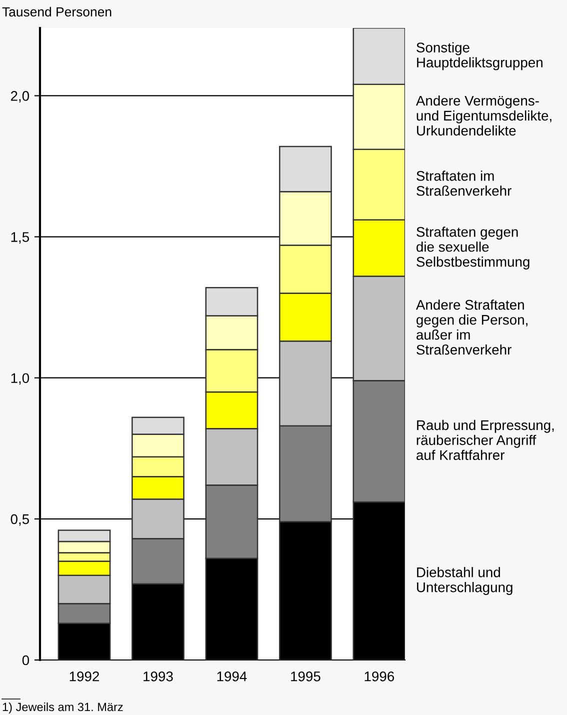  What do you see at coordinates (464, 581) in the screenshot?
I see `series-label: Diebstahl und Unterschlagung` at bounding box center [464, 581].